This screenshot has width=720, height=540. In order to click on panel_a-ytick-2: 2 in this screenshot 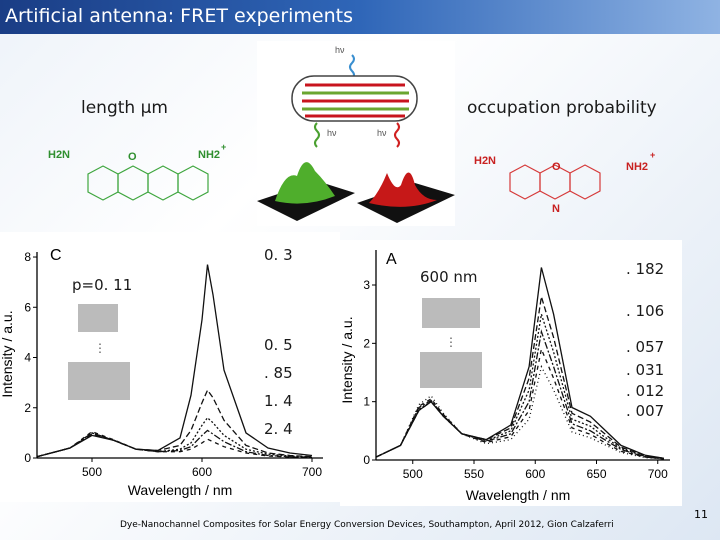, I will do `click(366, 343)`.